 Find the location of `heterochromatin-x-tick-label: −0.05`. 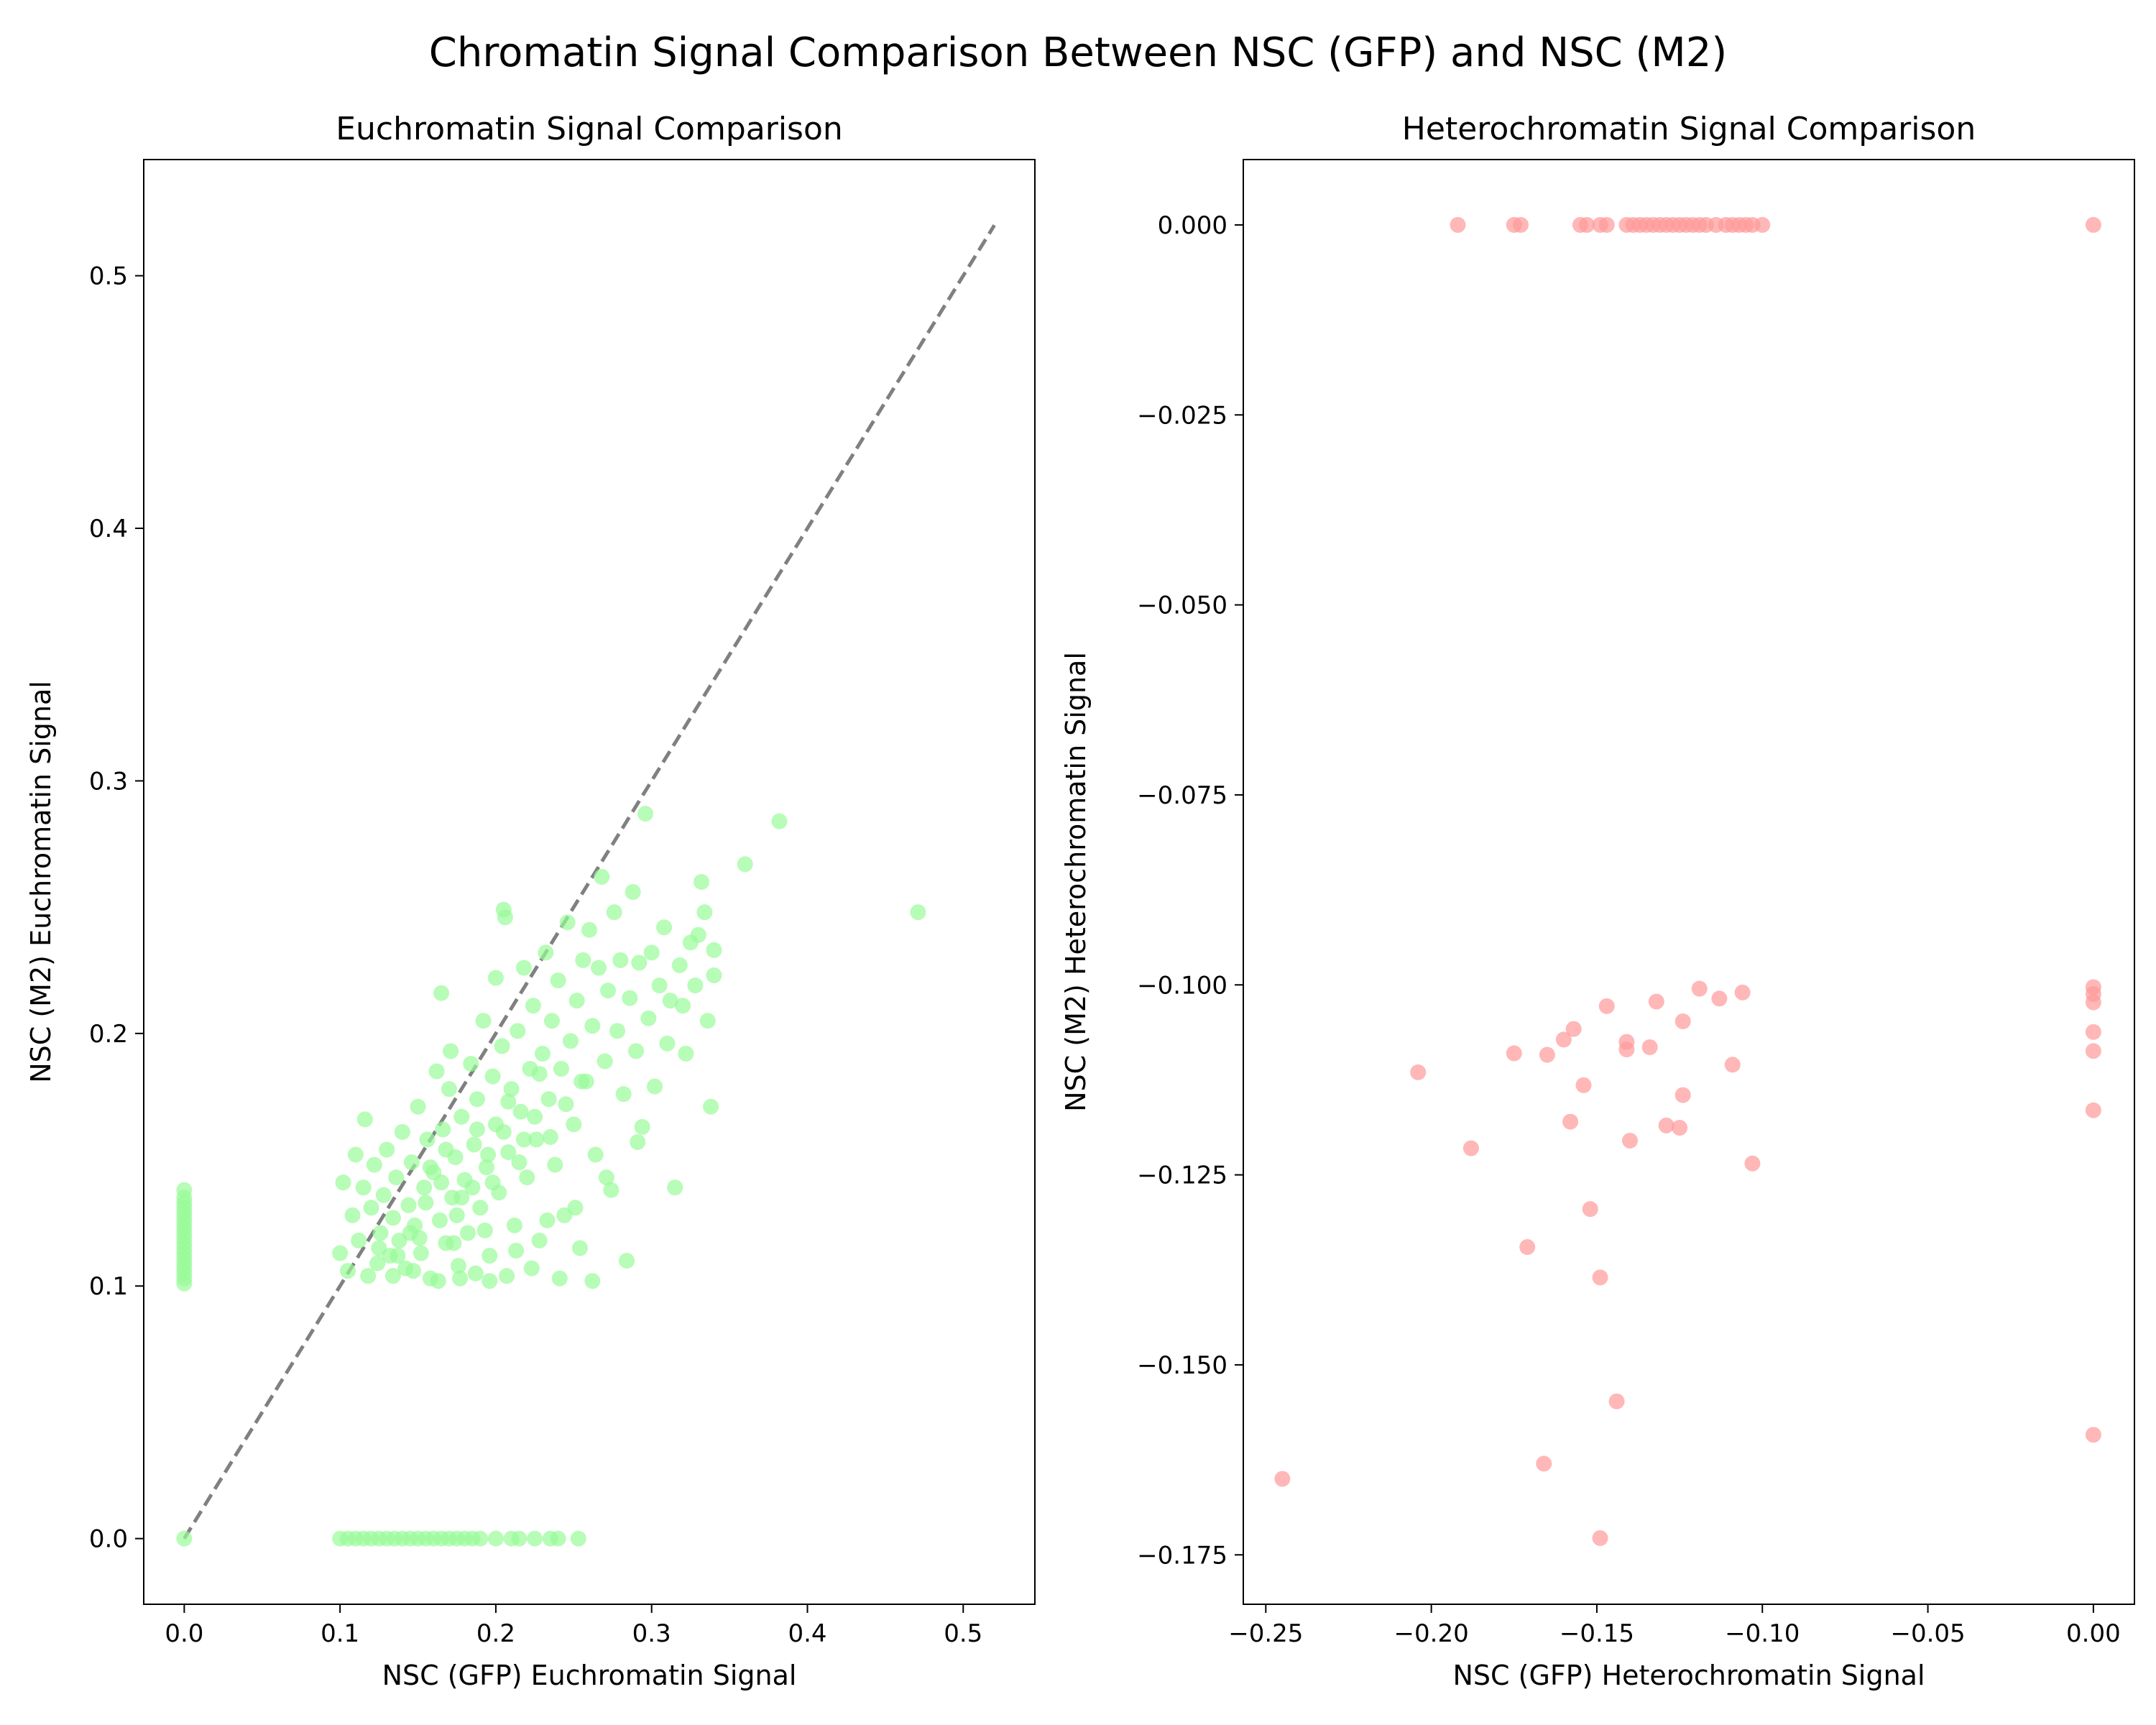

heterochromatin-x-tick-label: −0.05 is located at coordinates (1927, 1633).